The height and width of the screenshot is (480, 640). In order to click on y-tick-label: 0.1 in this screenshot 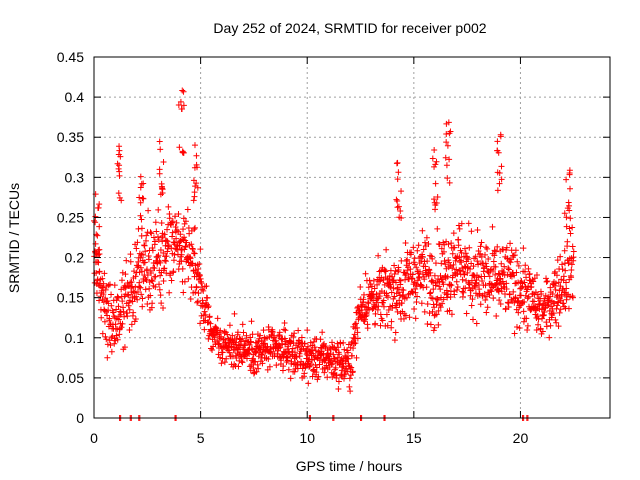, I will do `click(75, 338)`.